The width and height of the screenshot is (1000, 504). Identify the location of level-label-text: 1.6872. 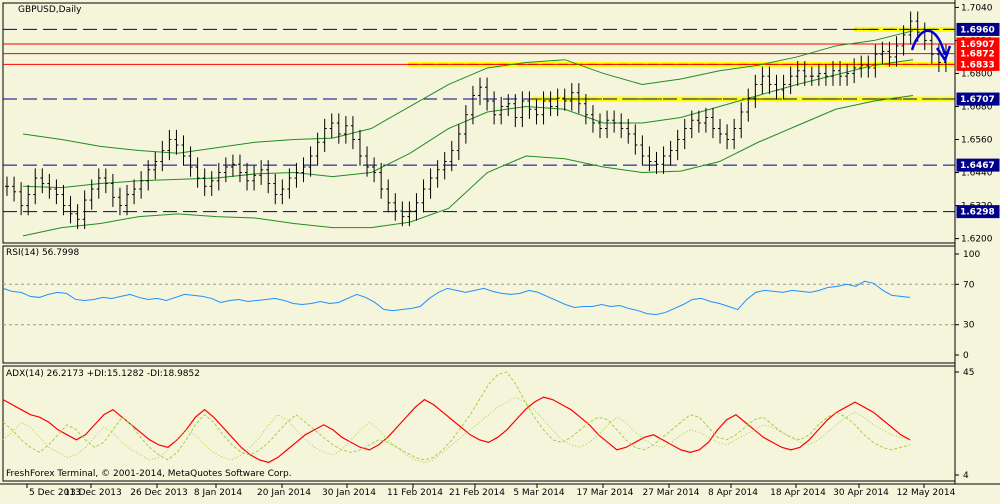
(977, 55).